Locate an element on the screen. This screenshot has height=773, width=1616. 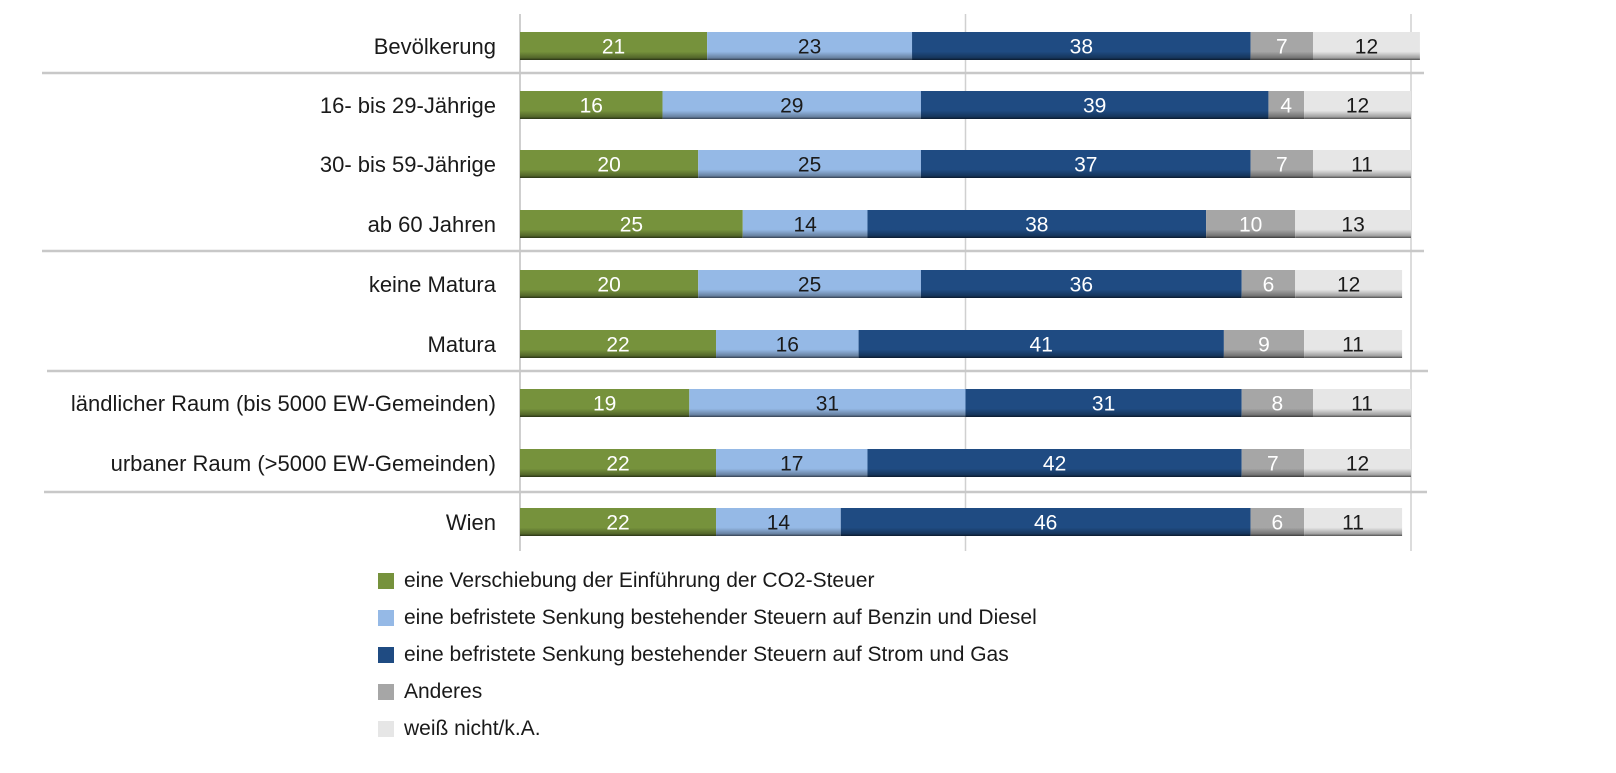
data-label: 38 is located at coordinates (1036, 225).